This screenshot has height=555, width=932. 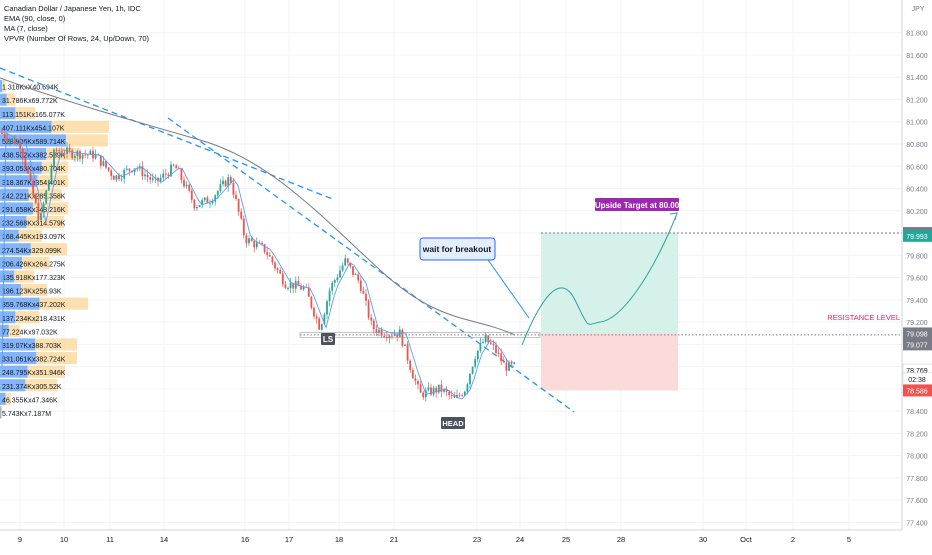 What do you see at coordinates (77, 38) in the screenshot?
I see `indicator-vpvr: VPVR (Number Of Rows, 24, Up/Down, 70)` at bounding box center [77, 38].